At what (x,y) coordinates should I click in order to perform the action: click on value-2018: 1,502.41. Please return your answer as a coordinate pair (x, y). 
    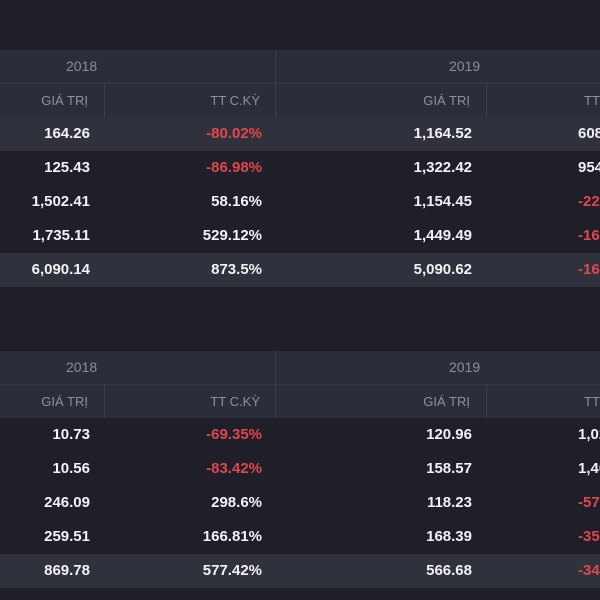
    Looking at the image, I should click on (60, 201).